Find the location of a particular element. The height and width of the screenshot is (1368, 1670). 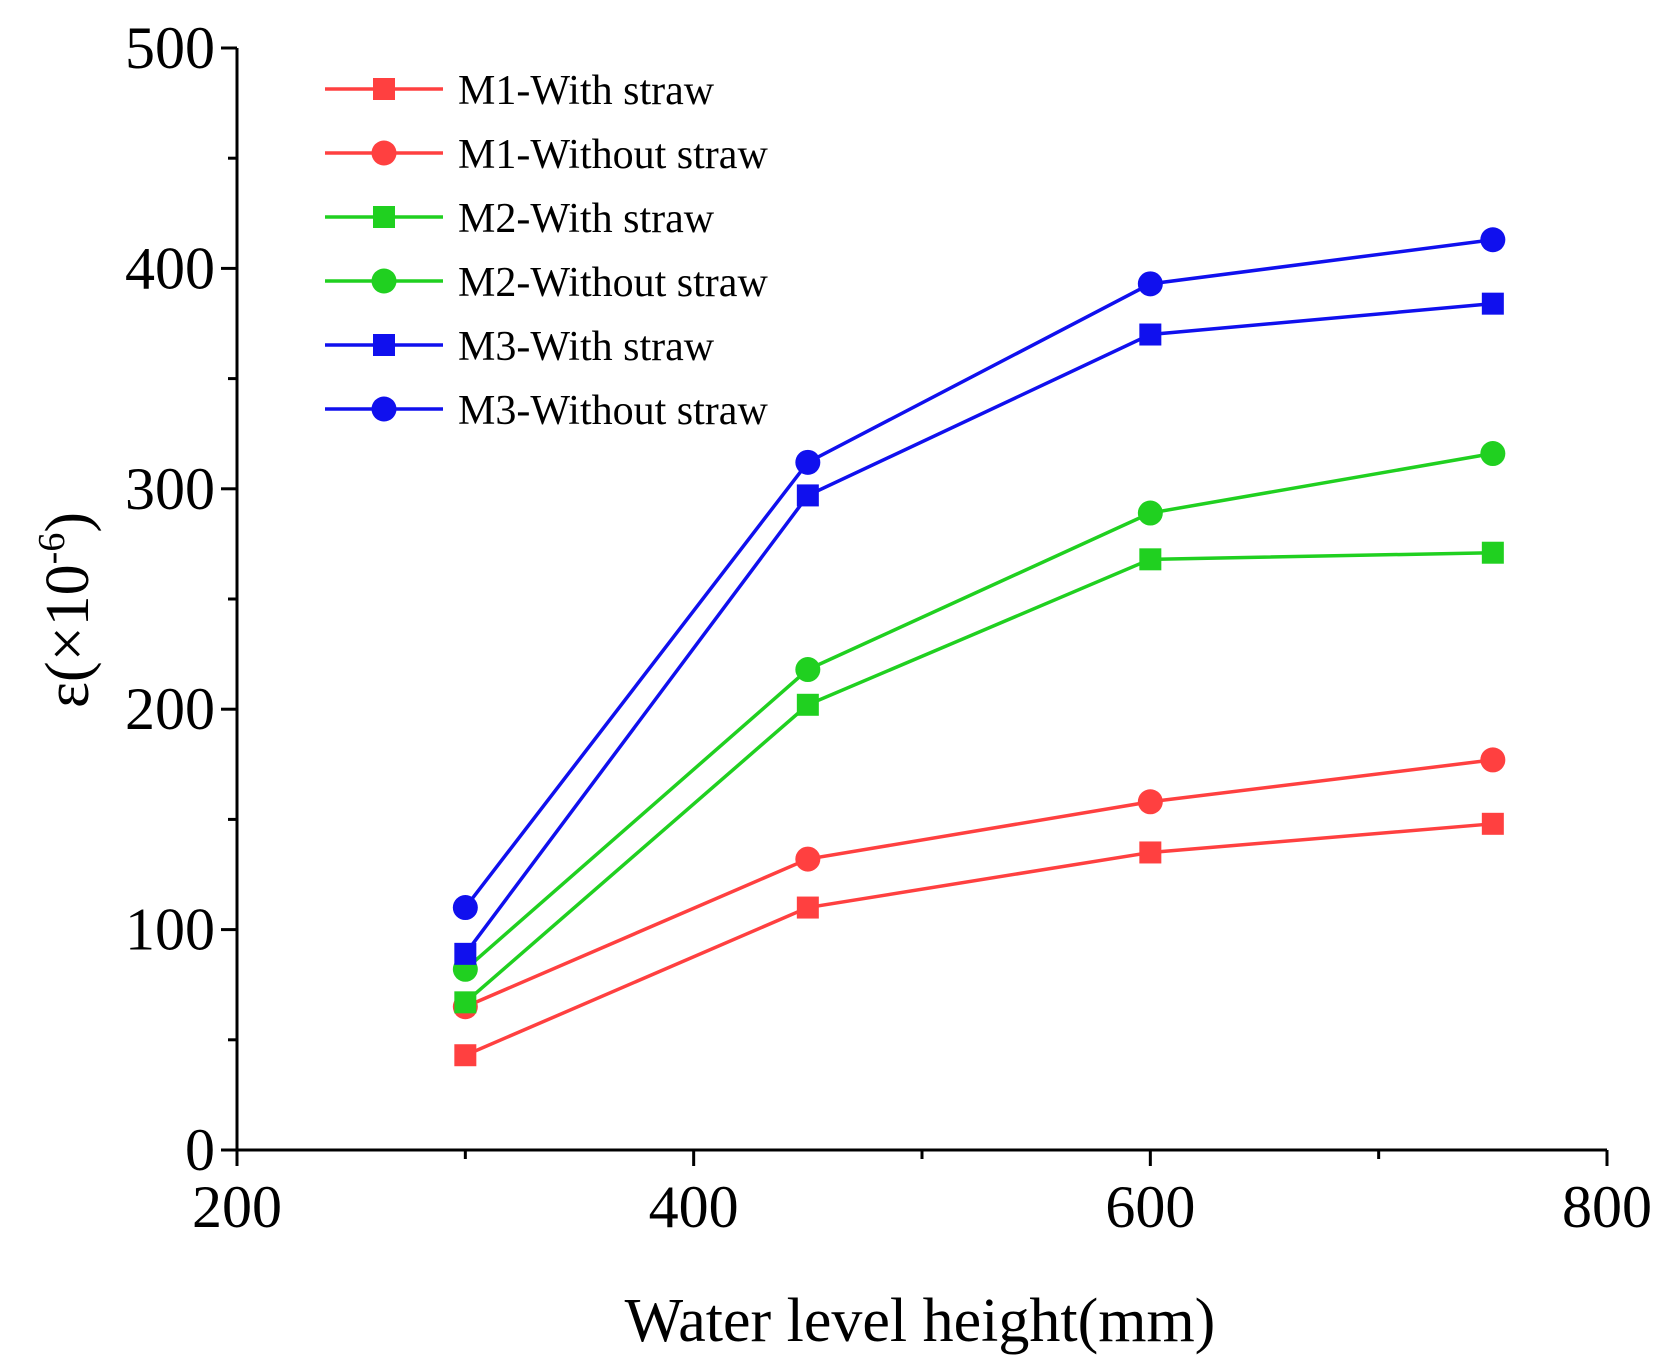

legend-label: M3-With straw is located at coordinates (586, 347).